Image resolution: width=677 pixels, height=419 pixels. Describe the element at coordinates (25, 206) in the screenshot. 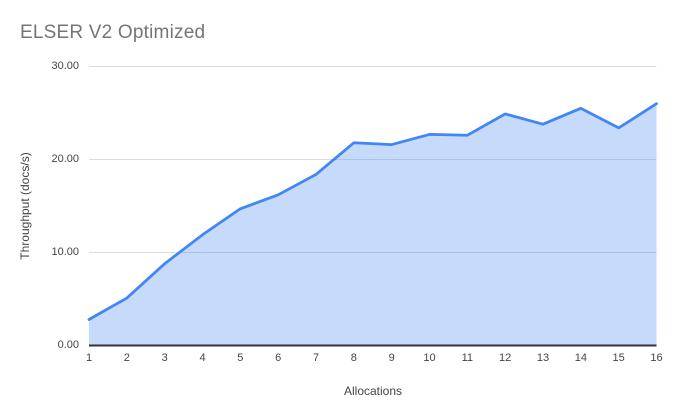

I see `y-axis-title: Throughput (docs/s)` at that location.